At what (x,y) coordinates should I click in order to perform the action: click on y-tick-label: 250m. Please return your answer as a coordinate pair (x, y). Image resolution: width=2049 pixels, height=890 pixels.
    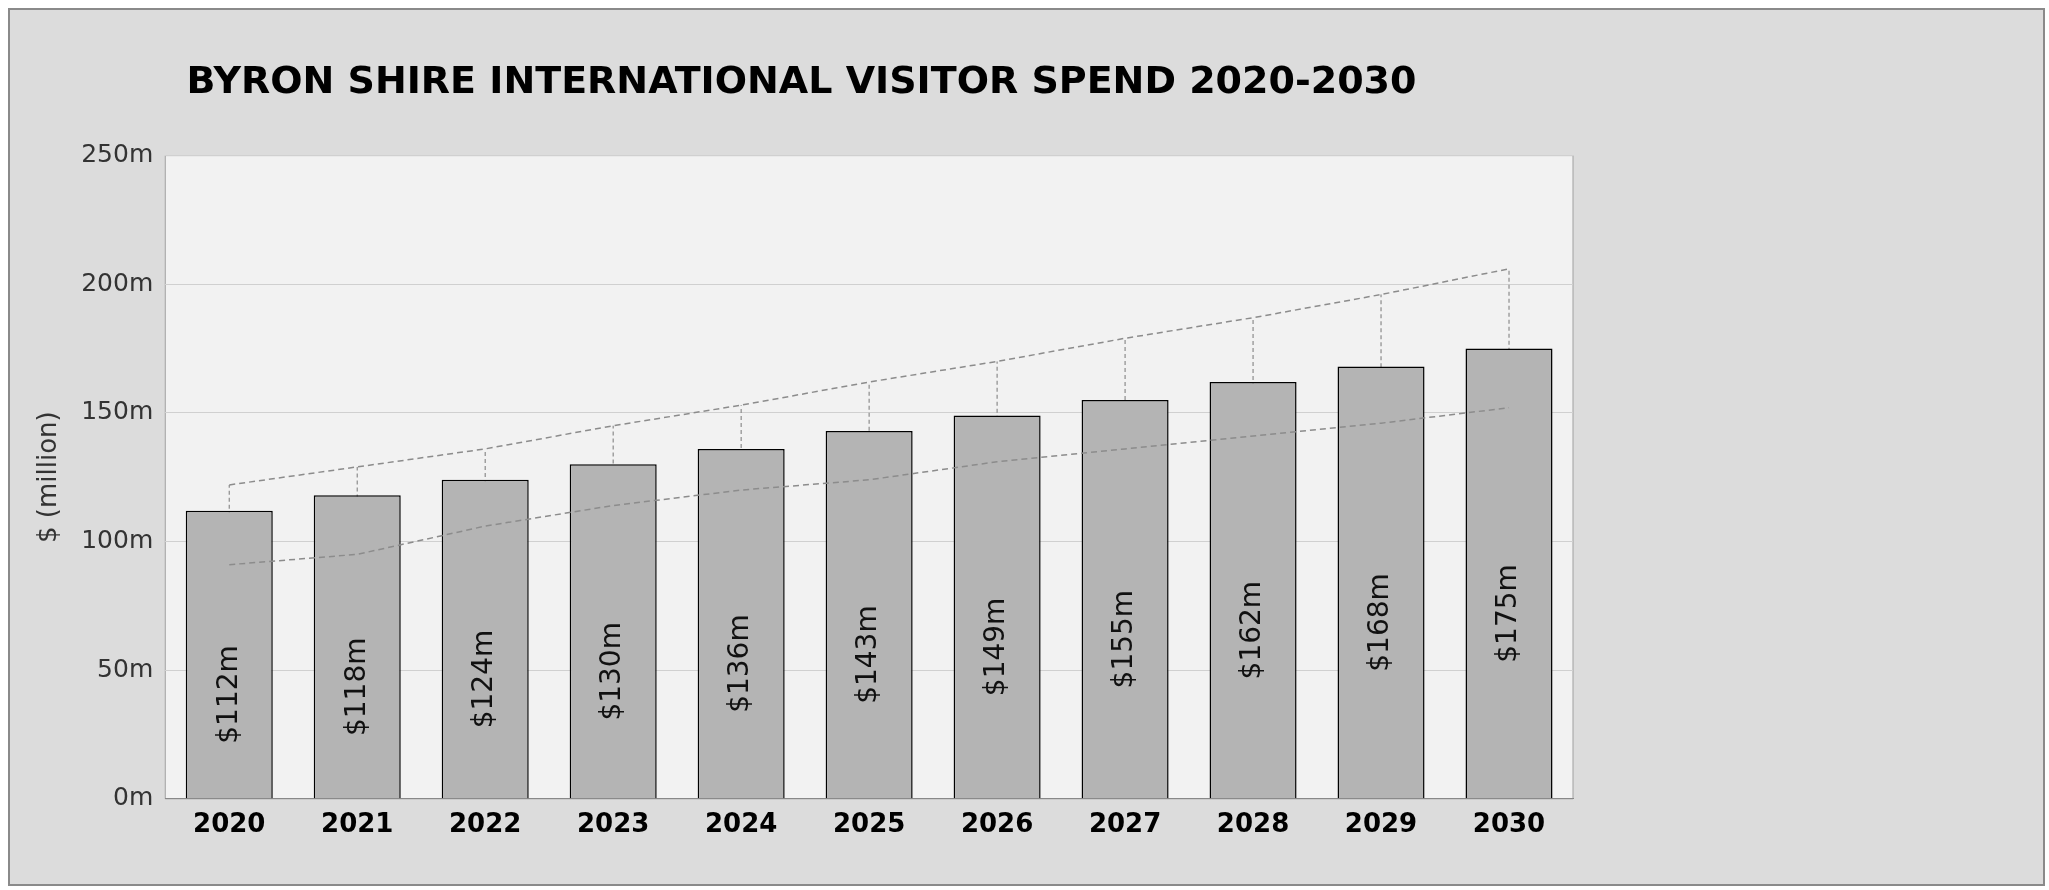
    Looking at the image, I should click on (117, 154).